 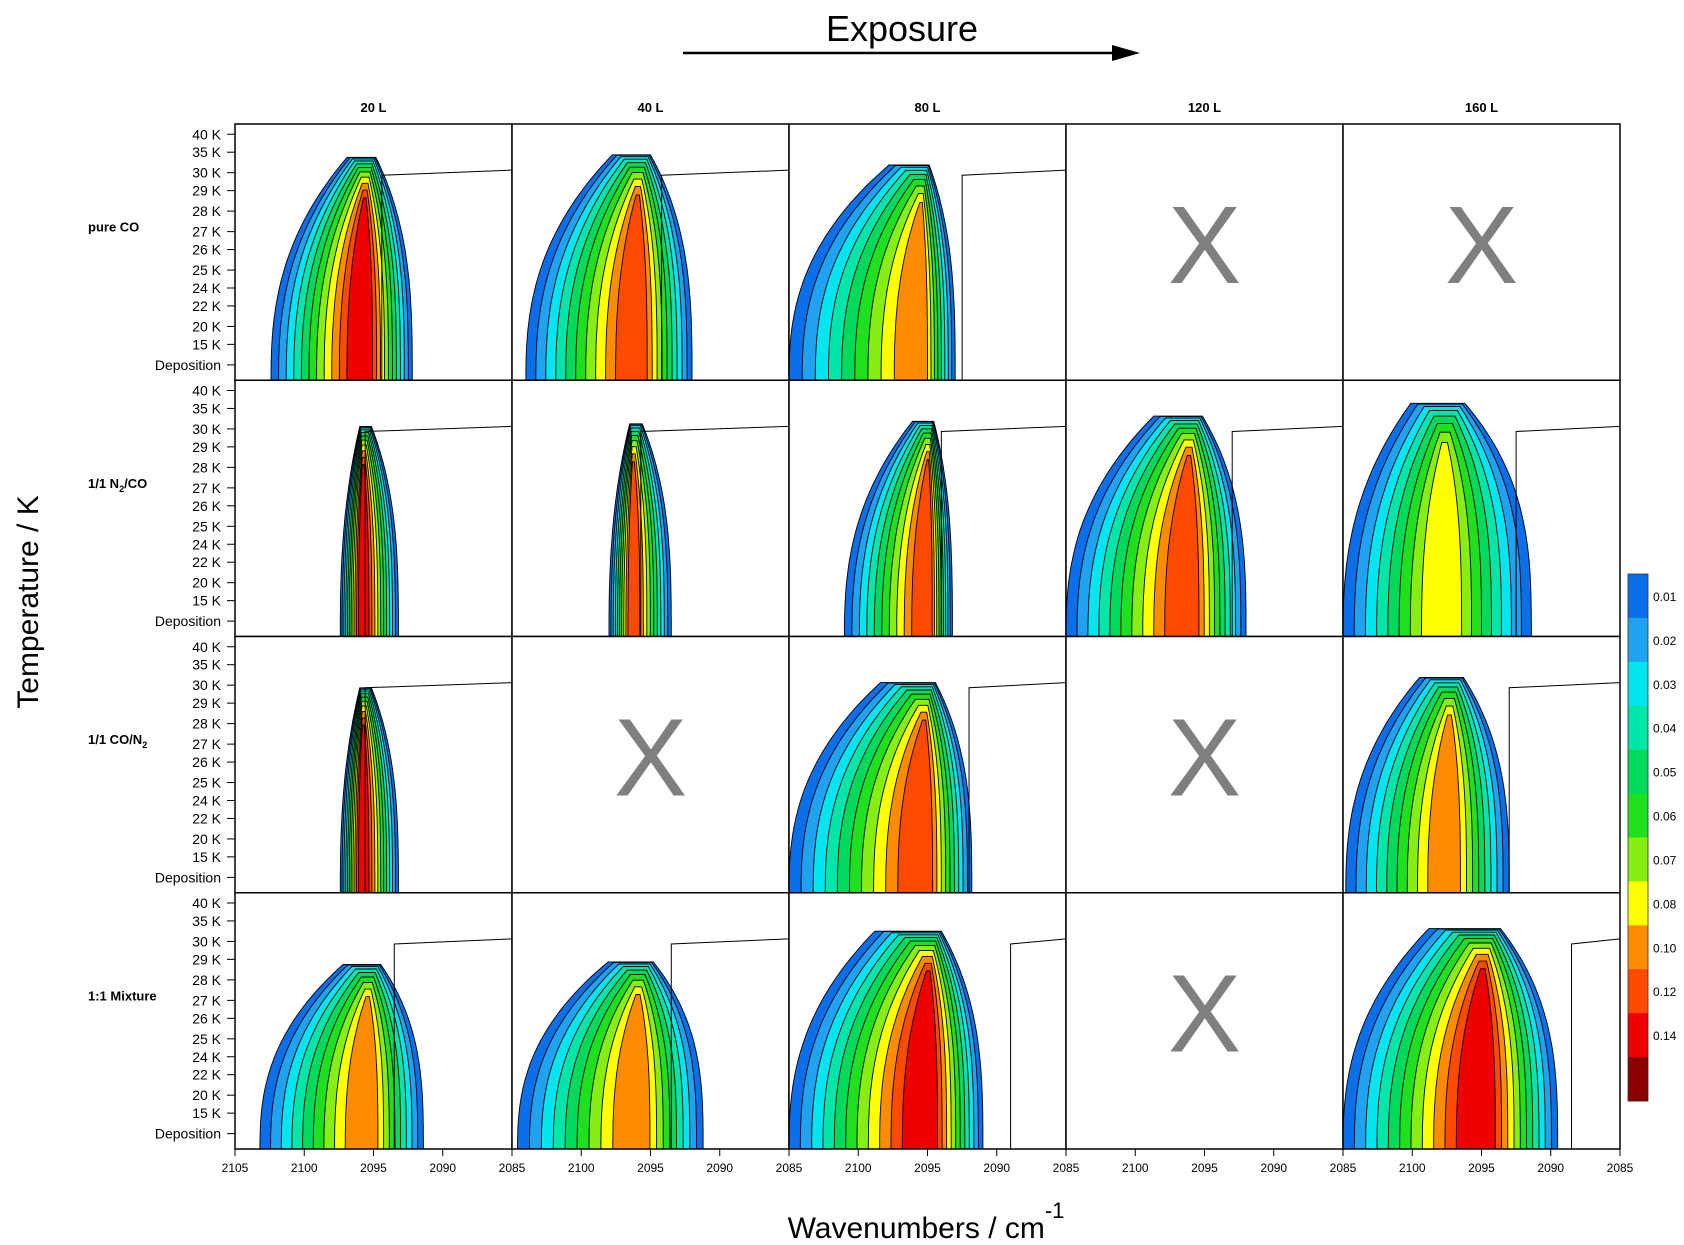 What do you see at coordinates (113, 227) in the screenshot?
I see `row-label: pure CO` at bounding box center [113, 227].